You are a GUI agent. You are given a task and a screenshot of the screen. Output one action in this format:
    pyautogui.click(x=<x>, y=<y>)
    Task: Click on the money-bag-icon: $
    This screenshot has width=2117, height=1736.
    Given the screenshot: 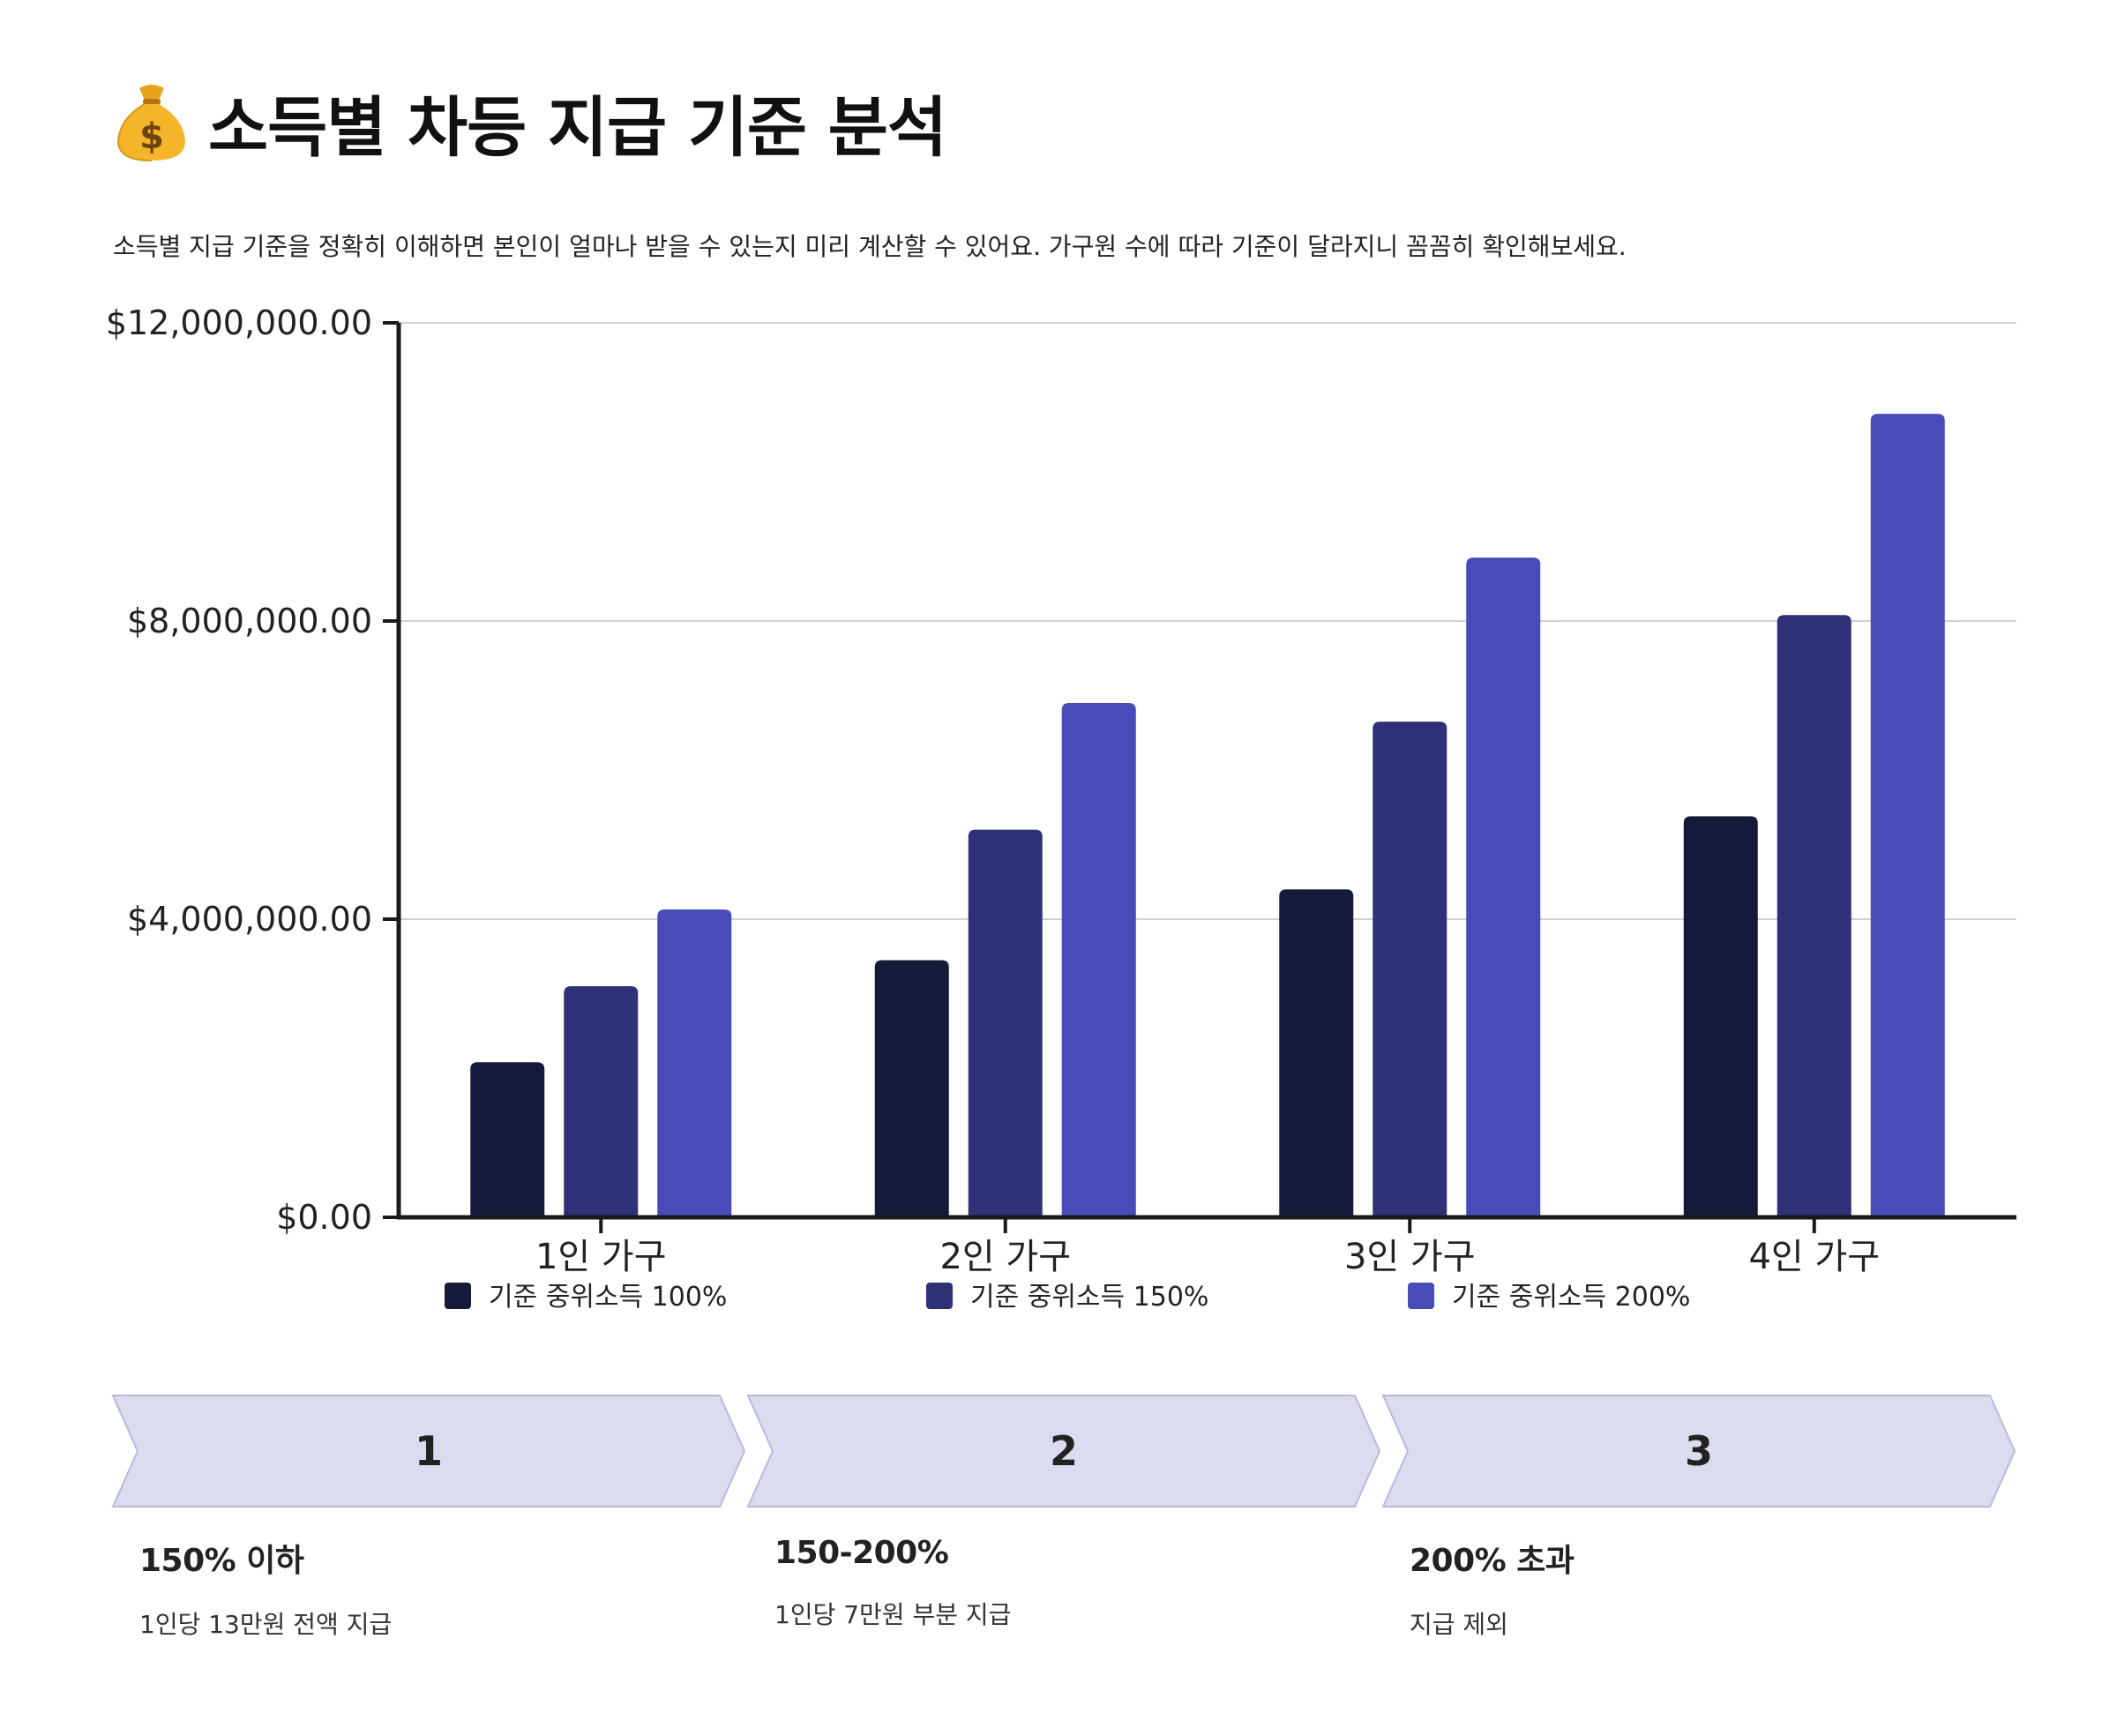 What is the action you would take?
    pyautogui.click(x=150, y=123)
    